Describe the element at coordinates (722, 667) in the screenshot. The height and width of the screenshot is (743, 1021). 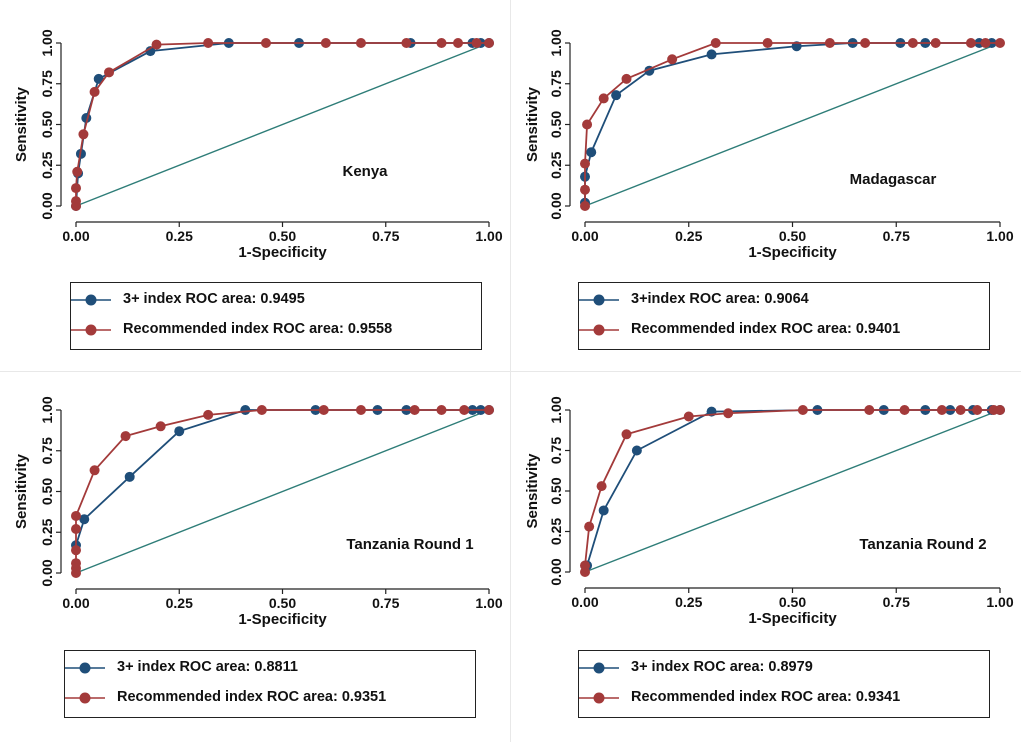
I see `legend-label-series-1: 3+ index ROC area: 0.8979` at that location.